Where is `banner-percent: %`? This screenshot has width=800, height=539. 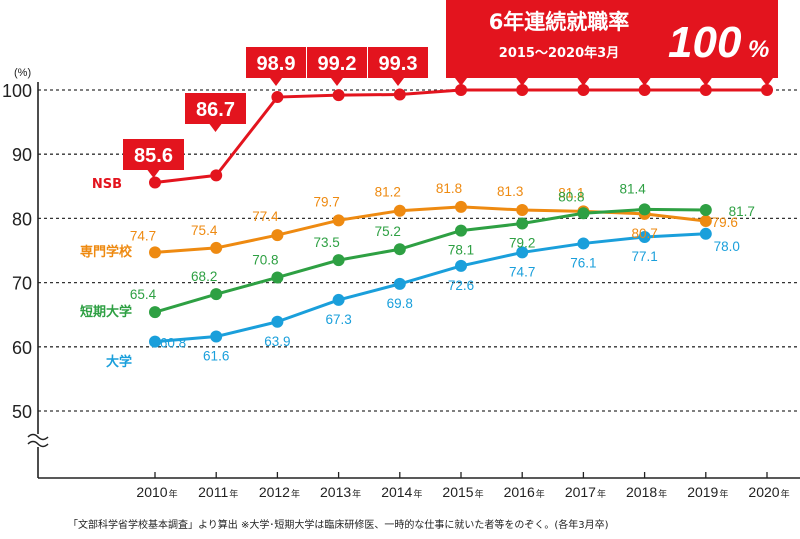 banner-percent: % is located at coordinates (758, 49).